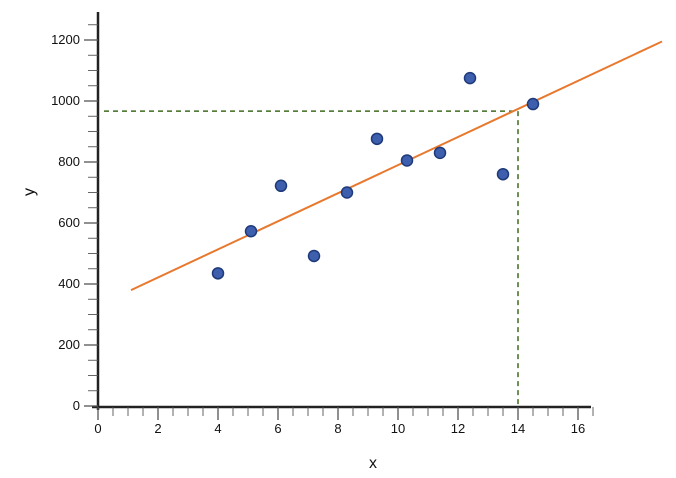  Describe the element at coordinates (373, 463) in the screenshot. I see `x-axis-label: x` at that location.